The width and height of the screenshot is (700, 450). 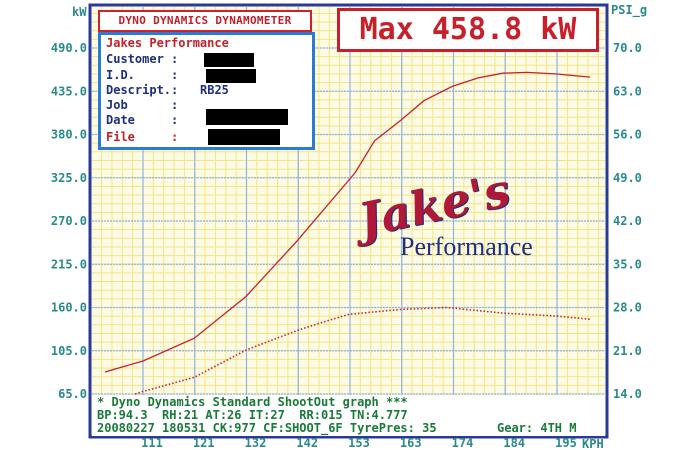 I want to click on y-tick-label: 490.0, so click(x=69, y=48).